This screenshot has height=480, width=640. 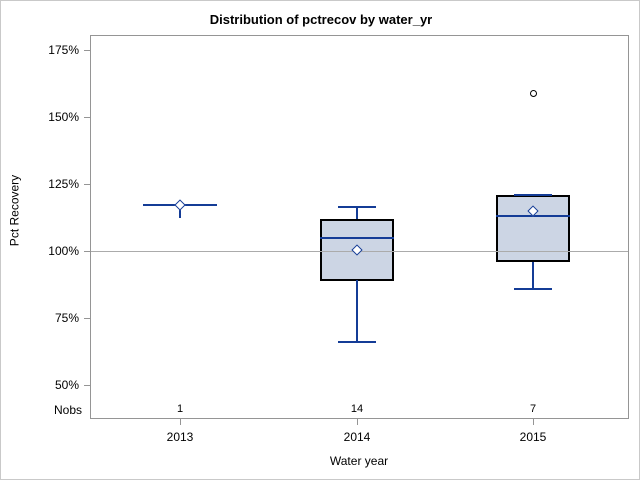 I want to click on lower-whisker-cap-2014, so click(x=357, y=342).